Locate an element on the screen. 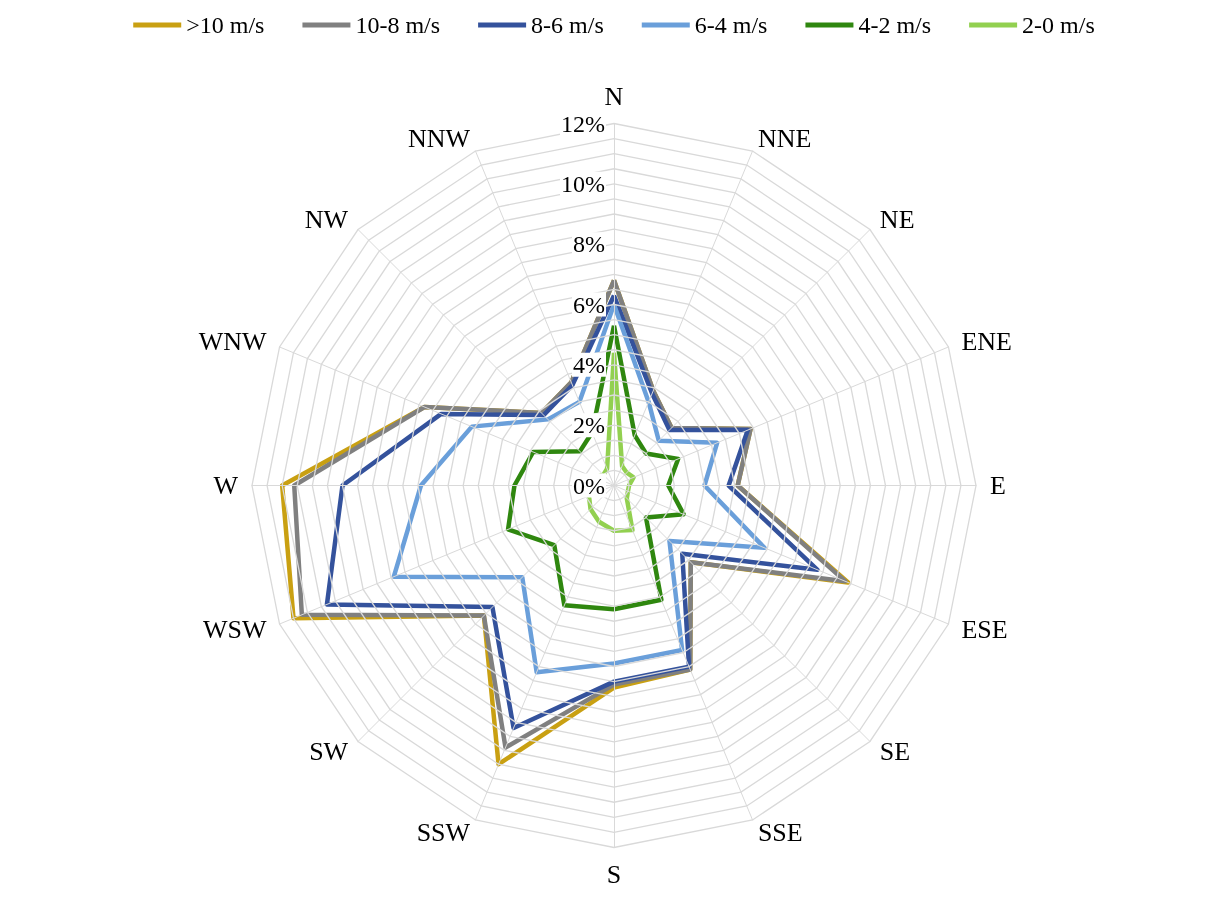  spoke-label: W is located at coordinates (226, 485).